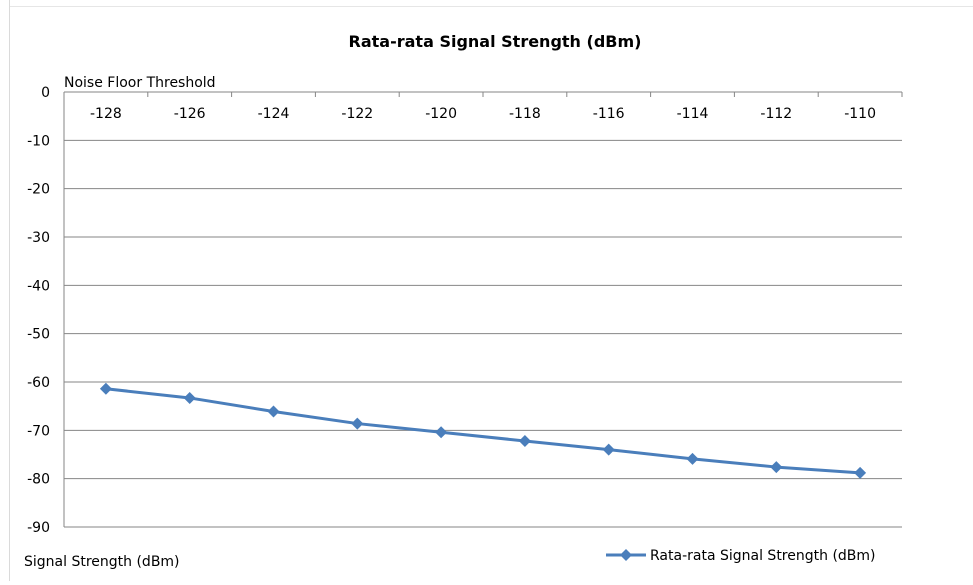 The height and width of the screenshot is (585, 973). Describe the element at coordinates (102, 562) in the screenshot. I see `y-axis-title: Signal Strength (dBm)` at that location.